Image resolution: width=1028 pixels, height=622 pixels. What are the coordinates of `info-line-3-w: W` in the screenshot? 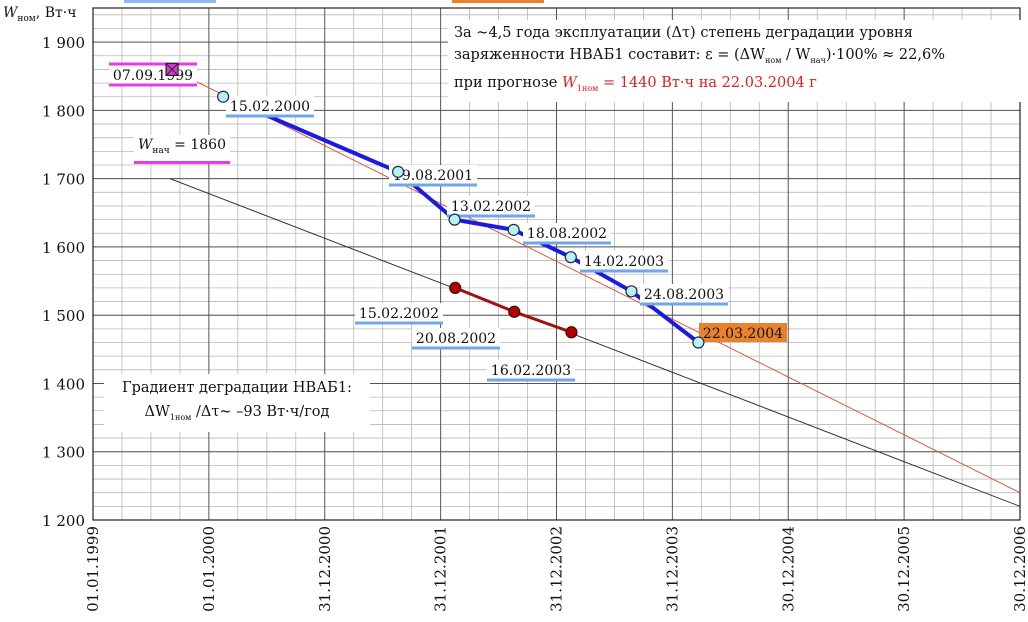 It's located at (569, 82).